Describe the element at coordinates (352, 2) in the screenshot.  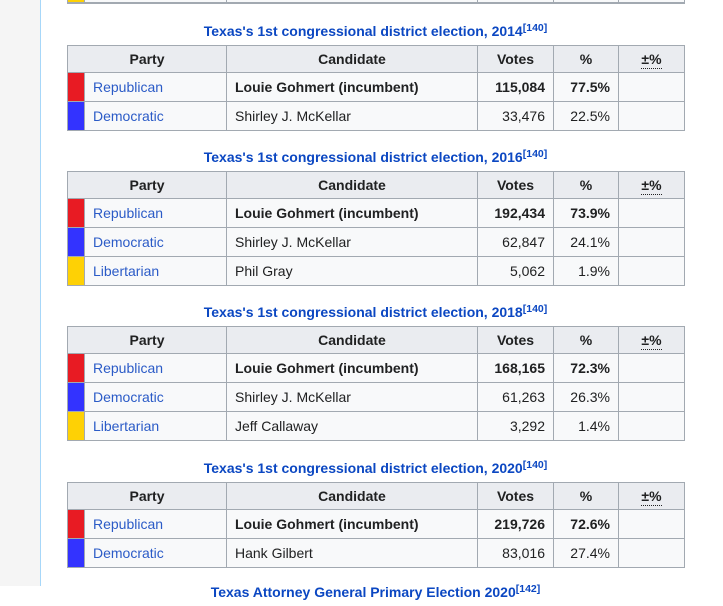
I see `candidate-cell` at that location.